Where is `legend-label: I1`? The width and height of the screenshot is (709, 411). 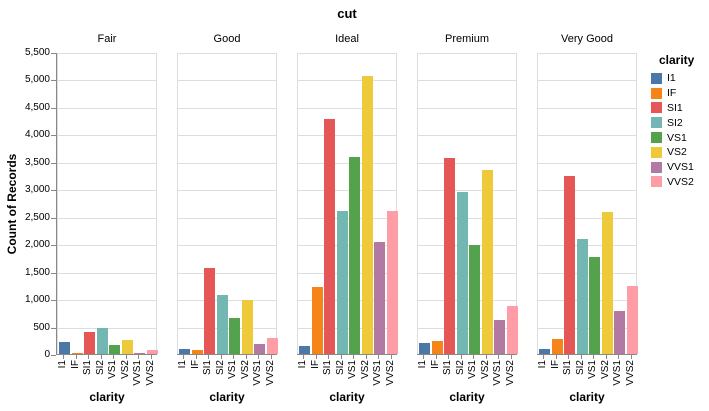 legend-label: I1 is located at coordinates (671, 78).